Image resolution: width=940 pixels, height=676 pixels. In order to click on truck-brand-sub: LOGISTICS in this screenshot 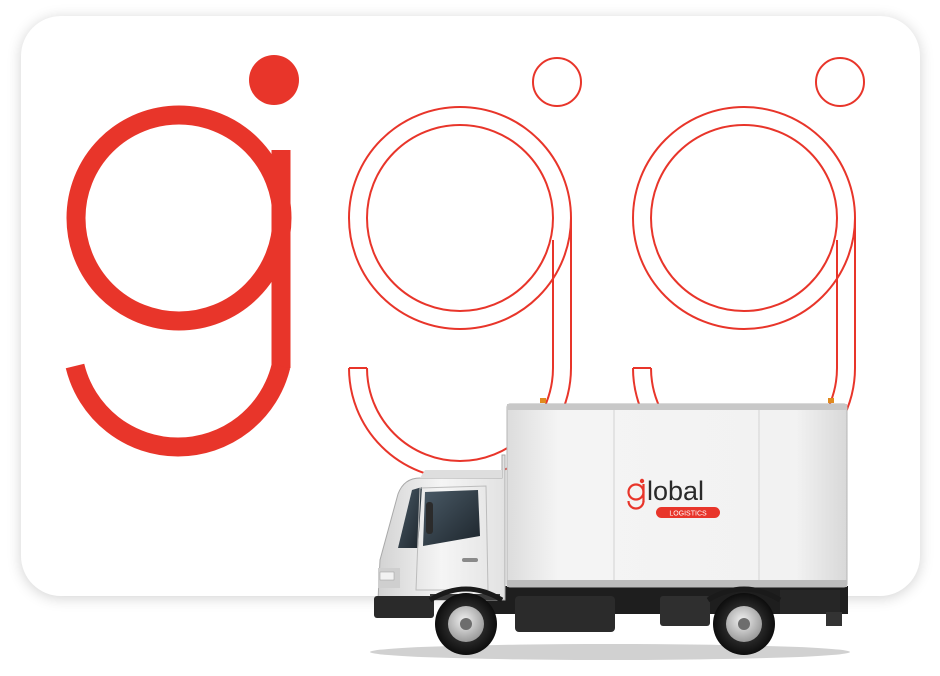, I will do `click(688, 514)`.